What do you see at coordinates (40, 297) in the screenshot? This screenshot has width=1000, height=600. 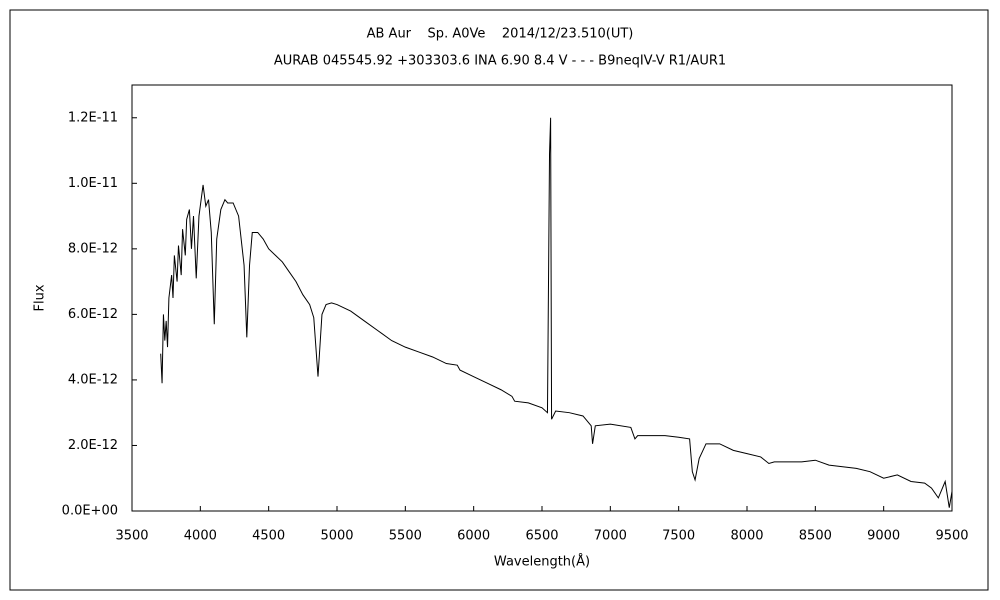 I see `y-axis-label: Flux` at bounding box center [40, 297].